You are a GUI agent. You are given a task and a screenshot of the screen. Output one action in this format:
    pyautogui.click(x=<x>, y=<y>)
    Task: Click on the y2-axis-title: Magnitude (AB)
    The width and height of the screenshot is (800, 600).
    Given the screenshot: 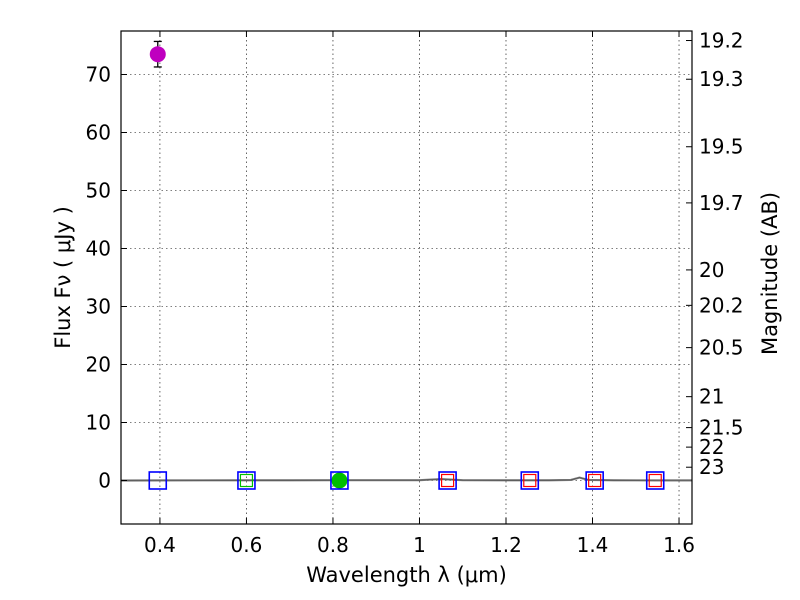 What is the action you would take?
    pyautogui.click(x=770, y=273)
    